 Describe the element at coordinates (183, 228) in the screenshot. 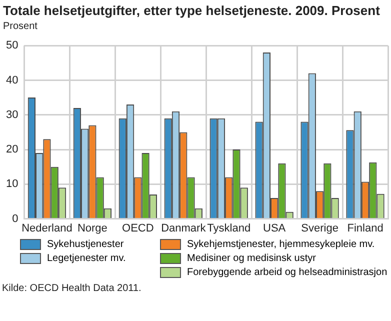

I see `x-tick-label: Danmark` at that location.